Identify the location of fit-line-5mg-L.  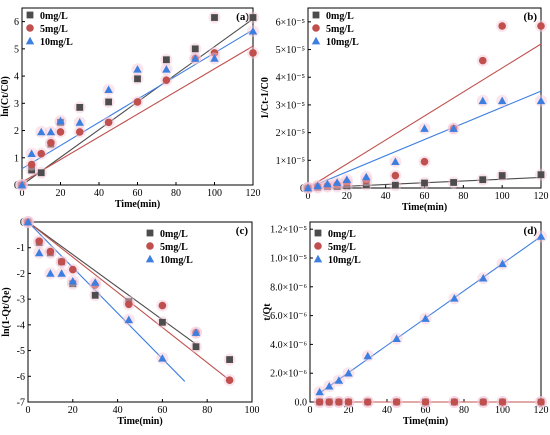
(424, 116).